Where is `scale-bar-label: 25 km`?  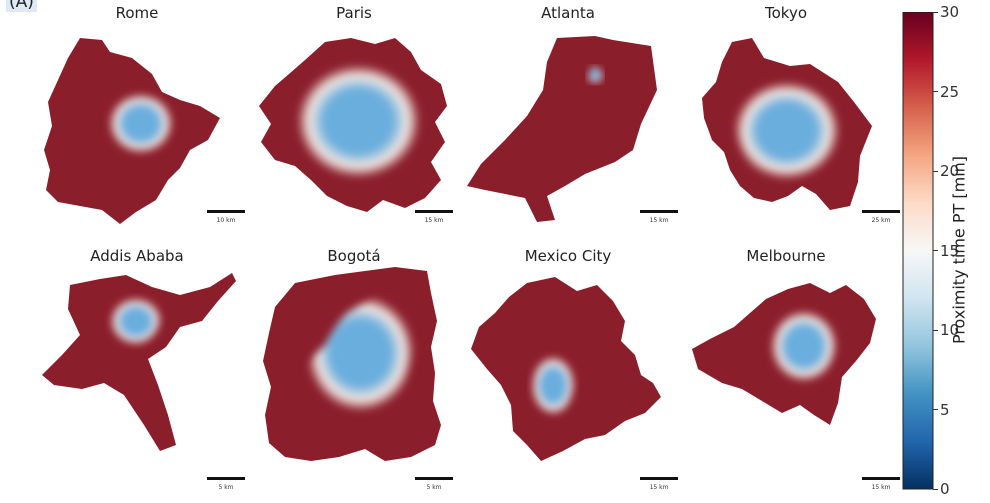 scale-bar-label: 25 km is located at coordinates (881, 220).